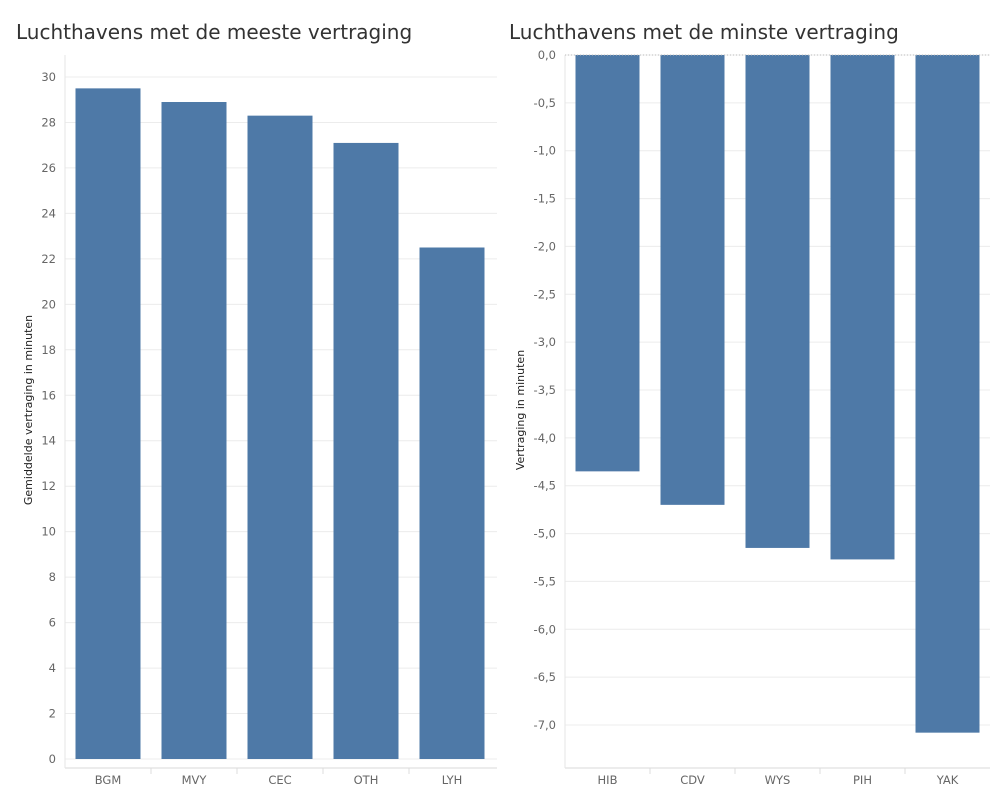 This screenshot has height=800, width=1000. I want to click on y-tick-label: -4,5, so click(545, 486).